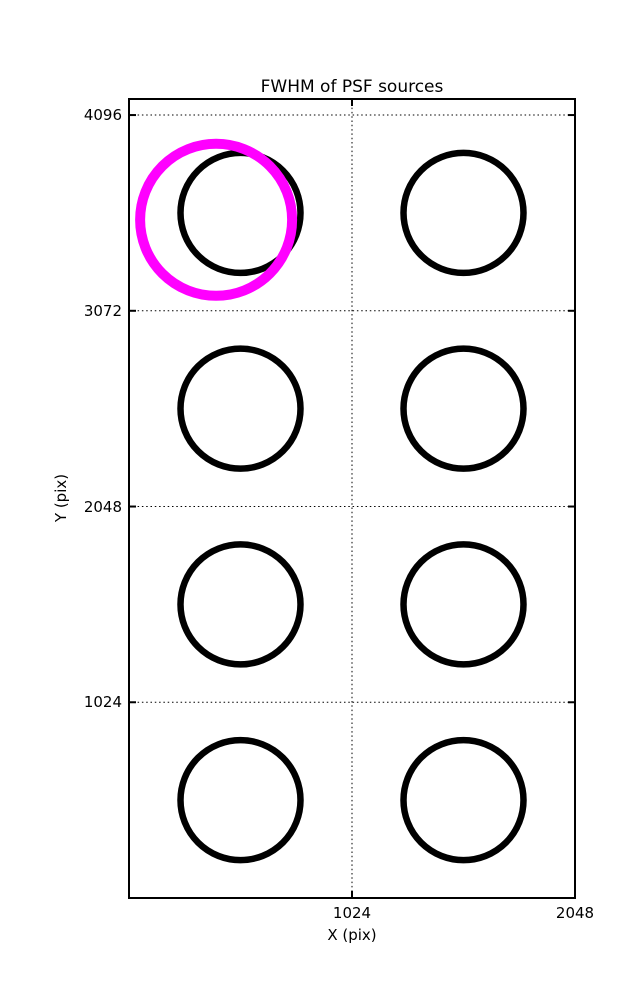 The height and width of the screenshot is (1000, 637). Describe the element at coordinates (575, 913) in the screenshot. I see `x-tick-label-2048: 2048` at that location.